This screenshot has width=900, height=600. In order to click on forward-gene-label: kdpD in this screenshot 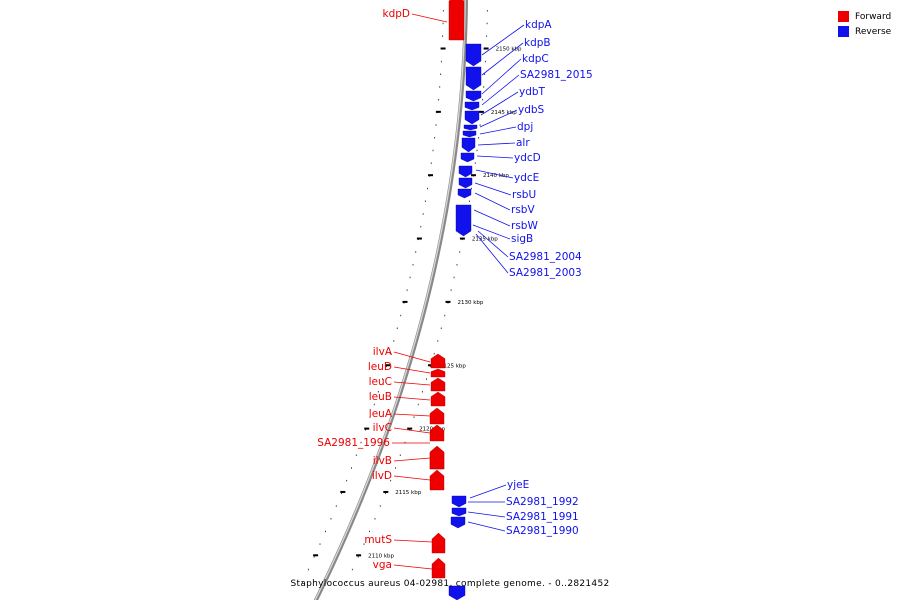, I will do `click(397, 14)`.